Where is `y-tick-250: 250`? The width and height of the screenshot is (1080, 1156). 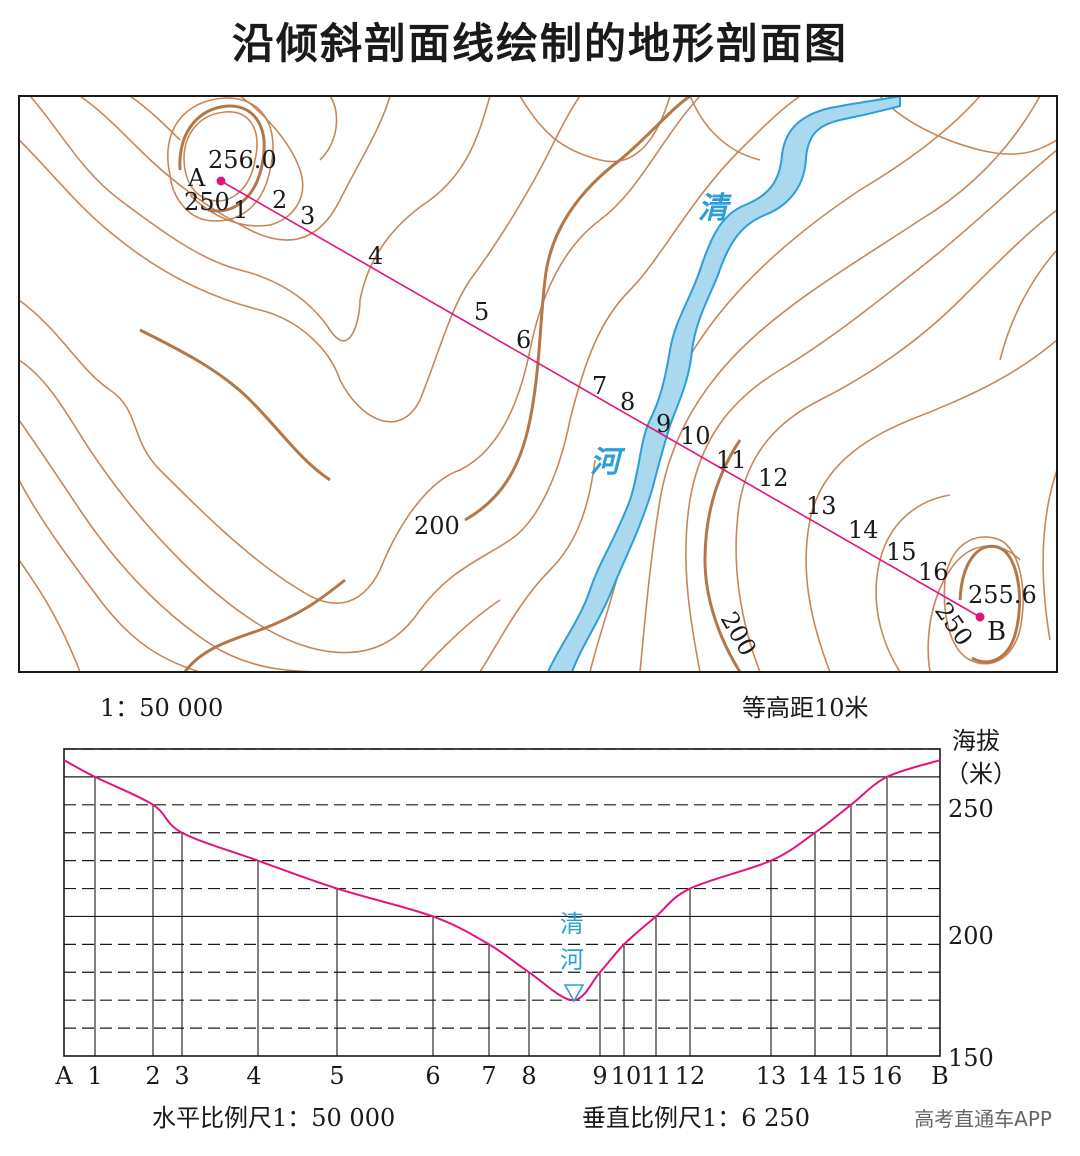 y-tick-250: 250 is located at coordinates (971, 809).